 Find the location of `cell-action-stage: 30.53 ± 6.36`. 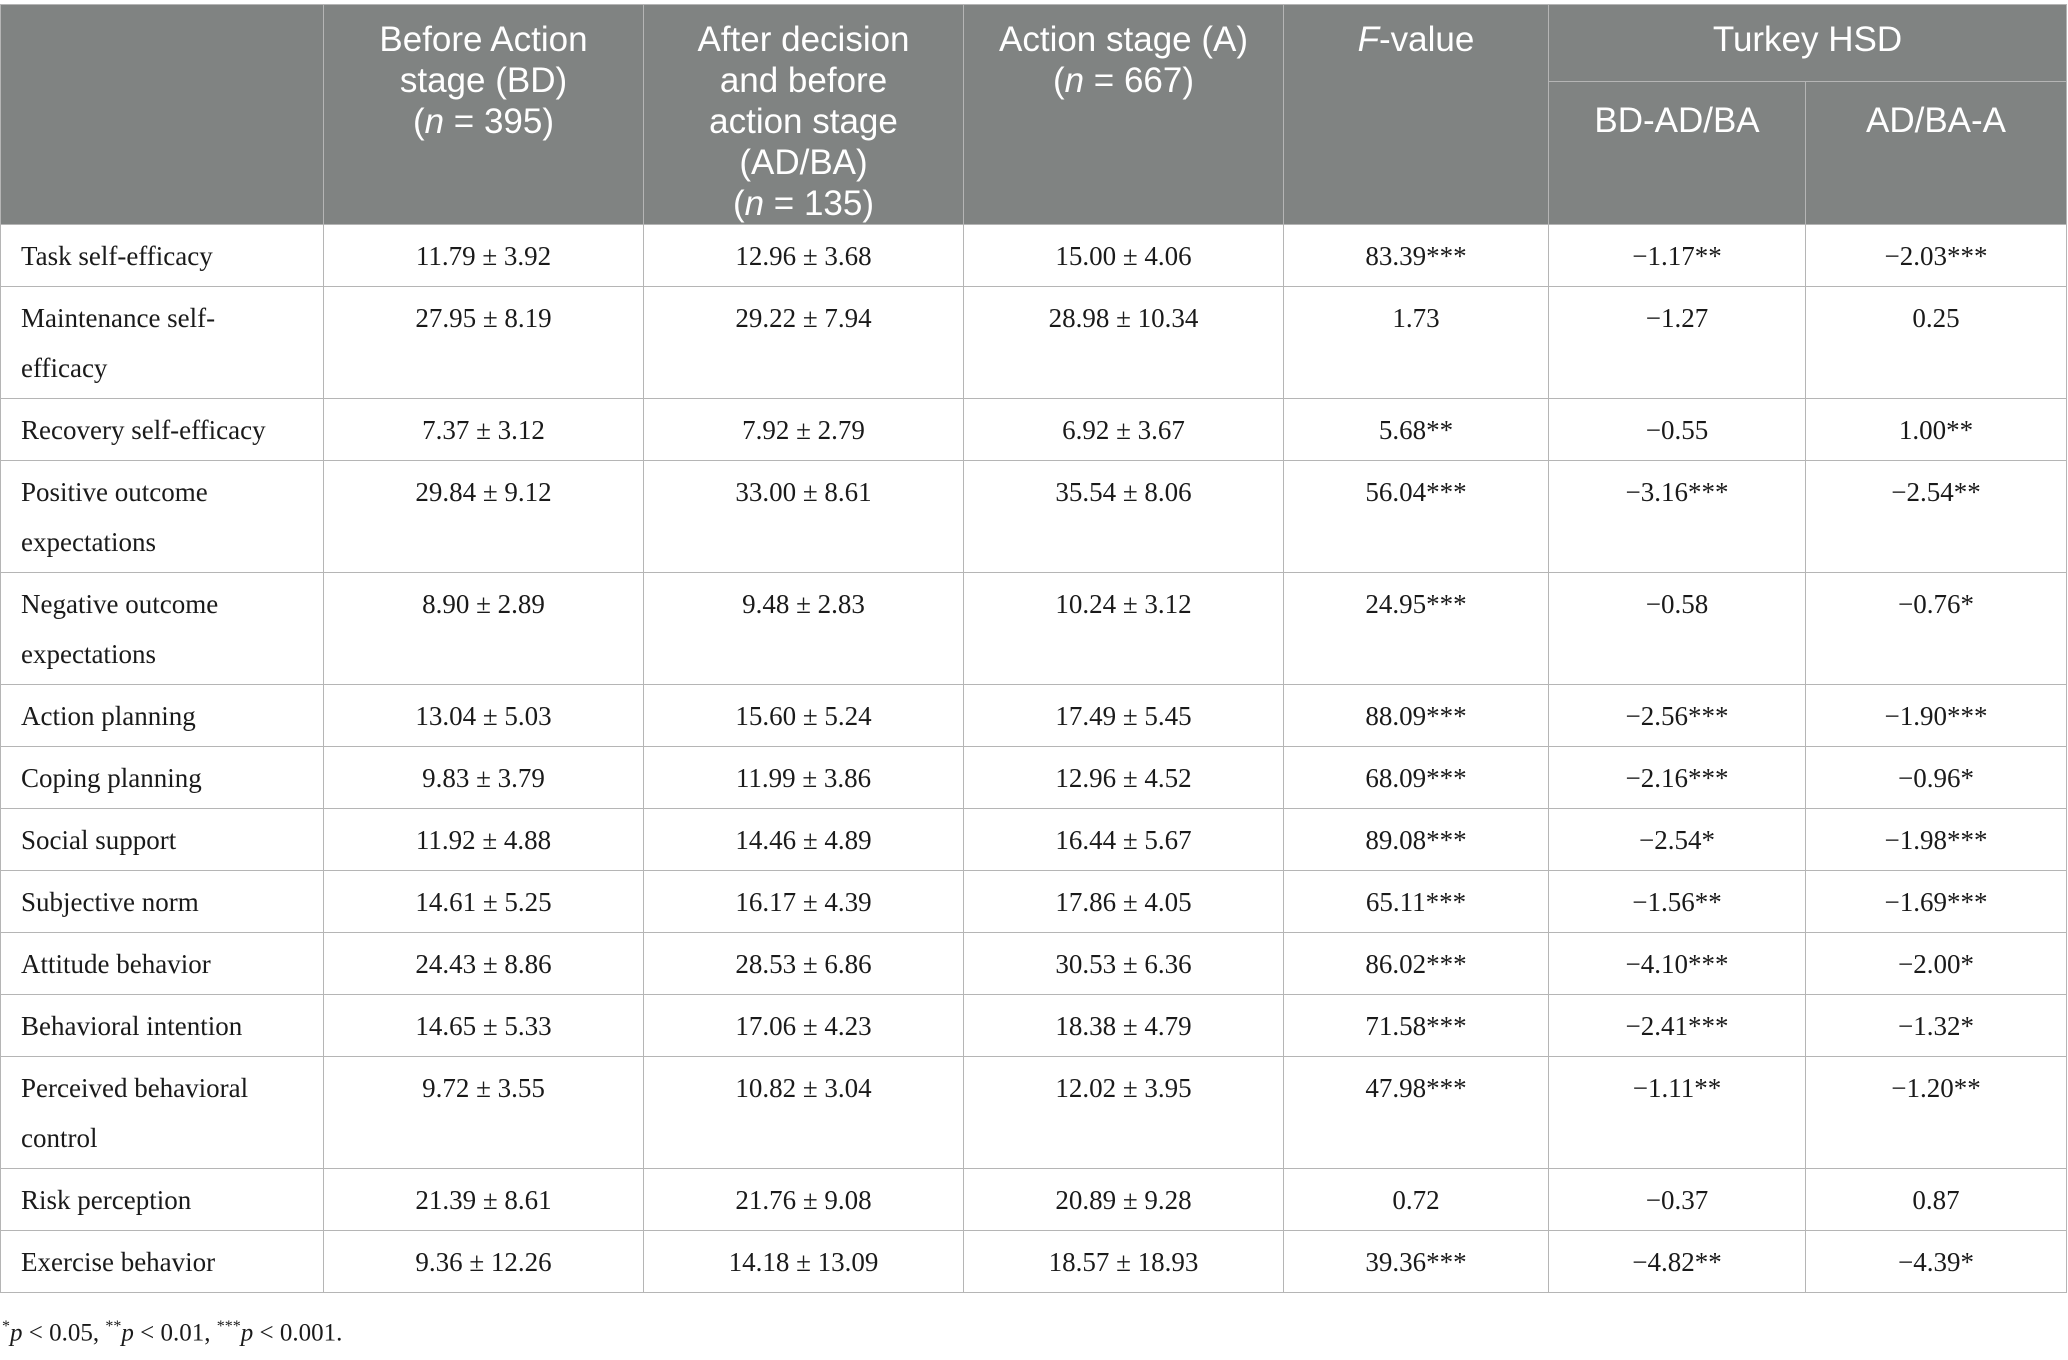

cell-action-stage: 30.53 ± 6.36 is located at coordinates (1123, 963).